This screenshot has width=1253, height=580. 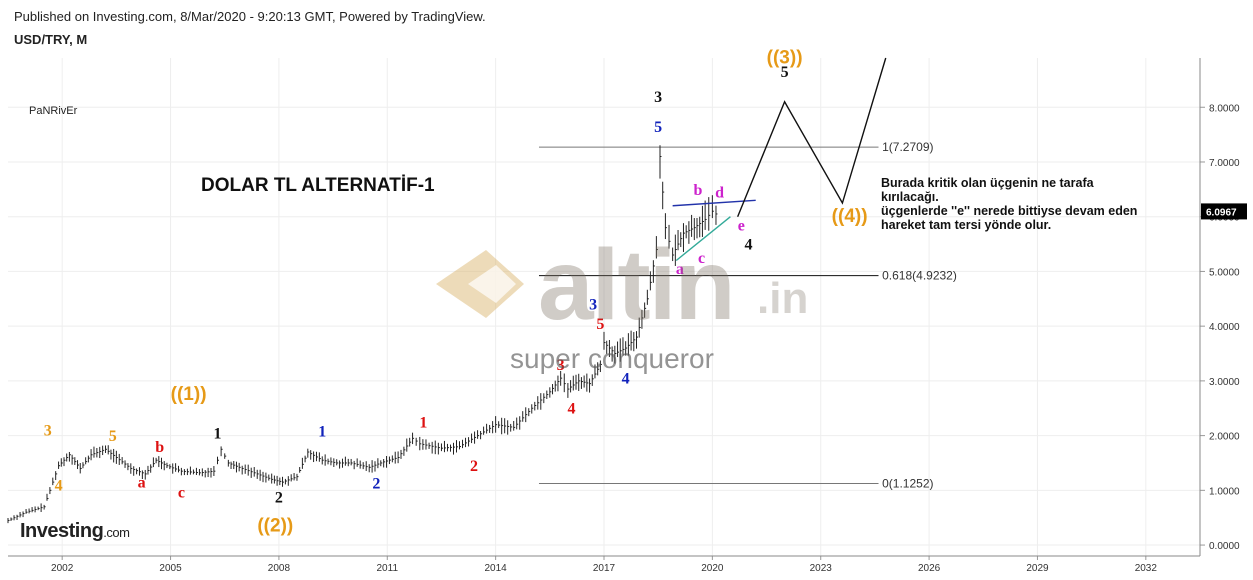 What do you see at coordinates (318, 185) in the screenshot?
I see `chart-title: DOLAR TL ALTERNATİF-1` at bounding box center [318, 185].